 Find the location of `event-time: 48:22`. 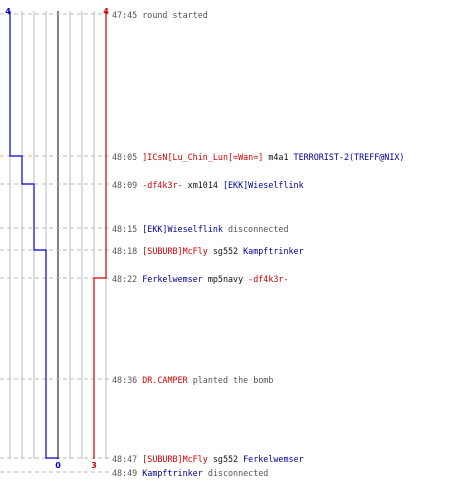

event-time: 48:22 is located at coordinates (125, 279).